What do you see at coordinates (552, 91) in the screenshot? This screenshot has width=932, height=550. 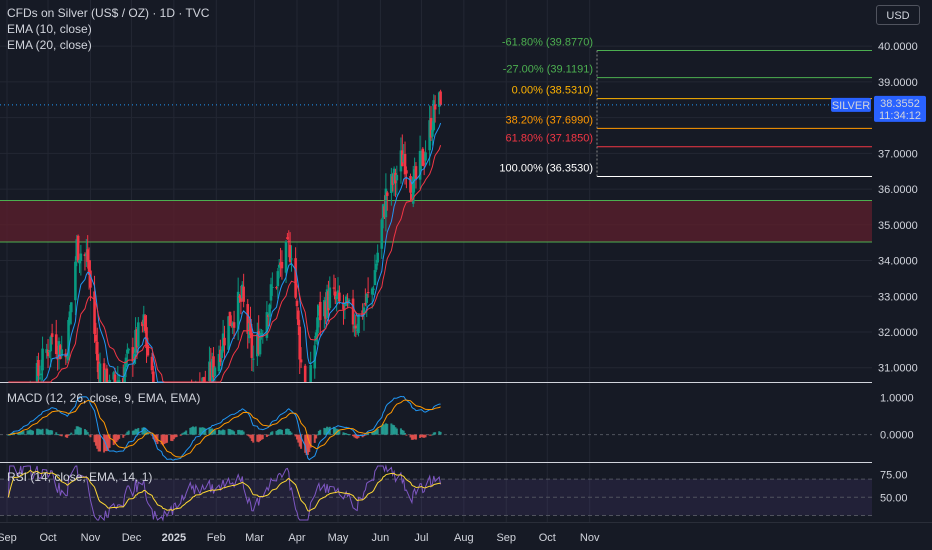 I see `fib-label: 0.00% (38.5310)` at bounding box center [552, 91].